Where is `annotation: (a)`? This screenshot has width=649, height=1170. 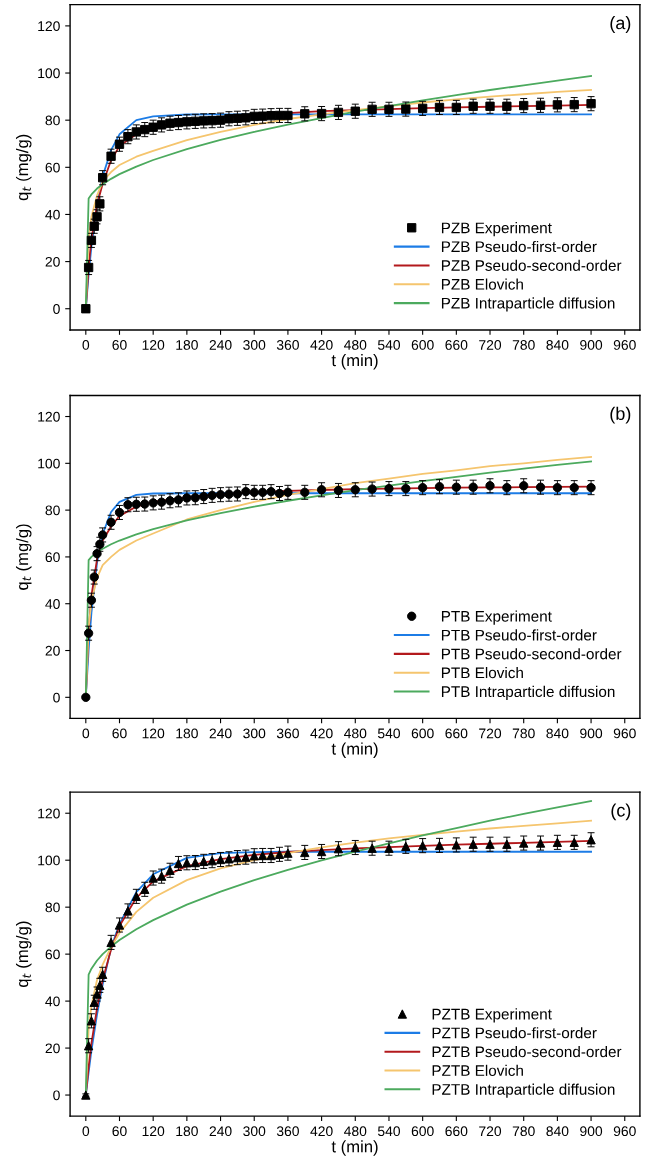
annotation: (a) is located at coordinates (620, 24).